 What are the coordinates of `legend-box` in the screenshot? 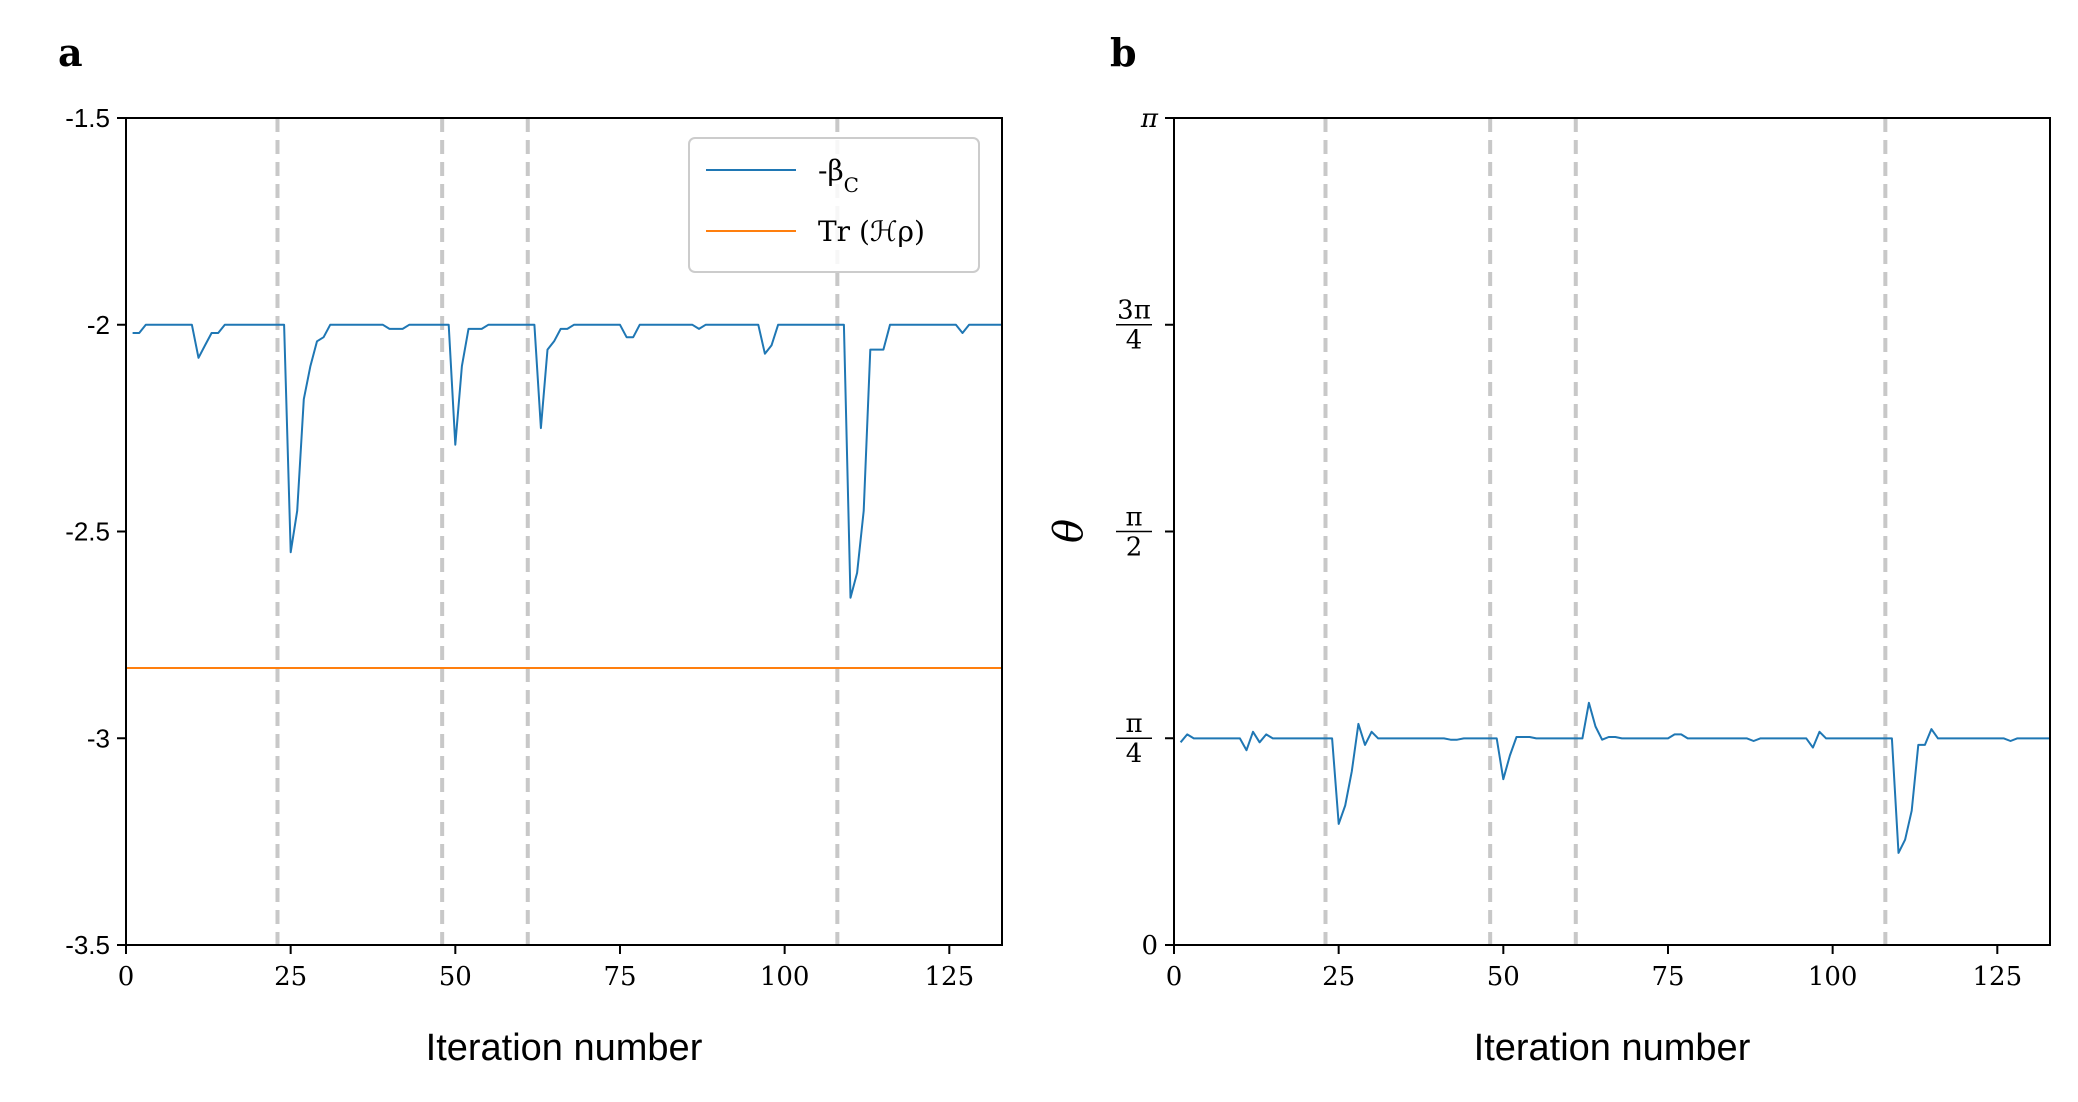 It's located at (834, 205).